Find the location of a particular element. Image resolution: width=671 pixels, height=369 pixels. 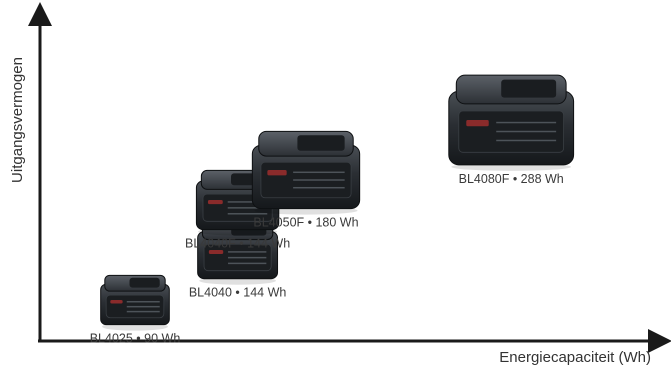

point-label-bl4040f: BL4040F • 144 Wh is located at coordinates (237, 244).